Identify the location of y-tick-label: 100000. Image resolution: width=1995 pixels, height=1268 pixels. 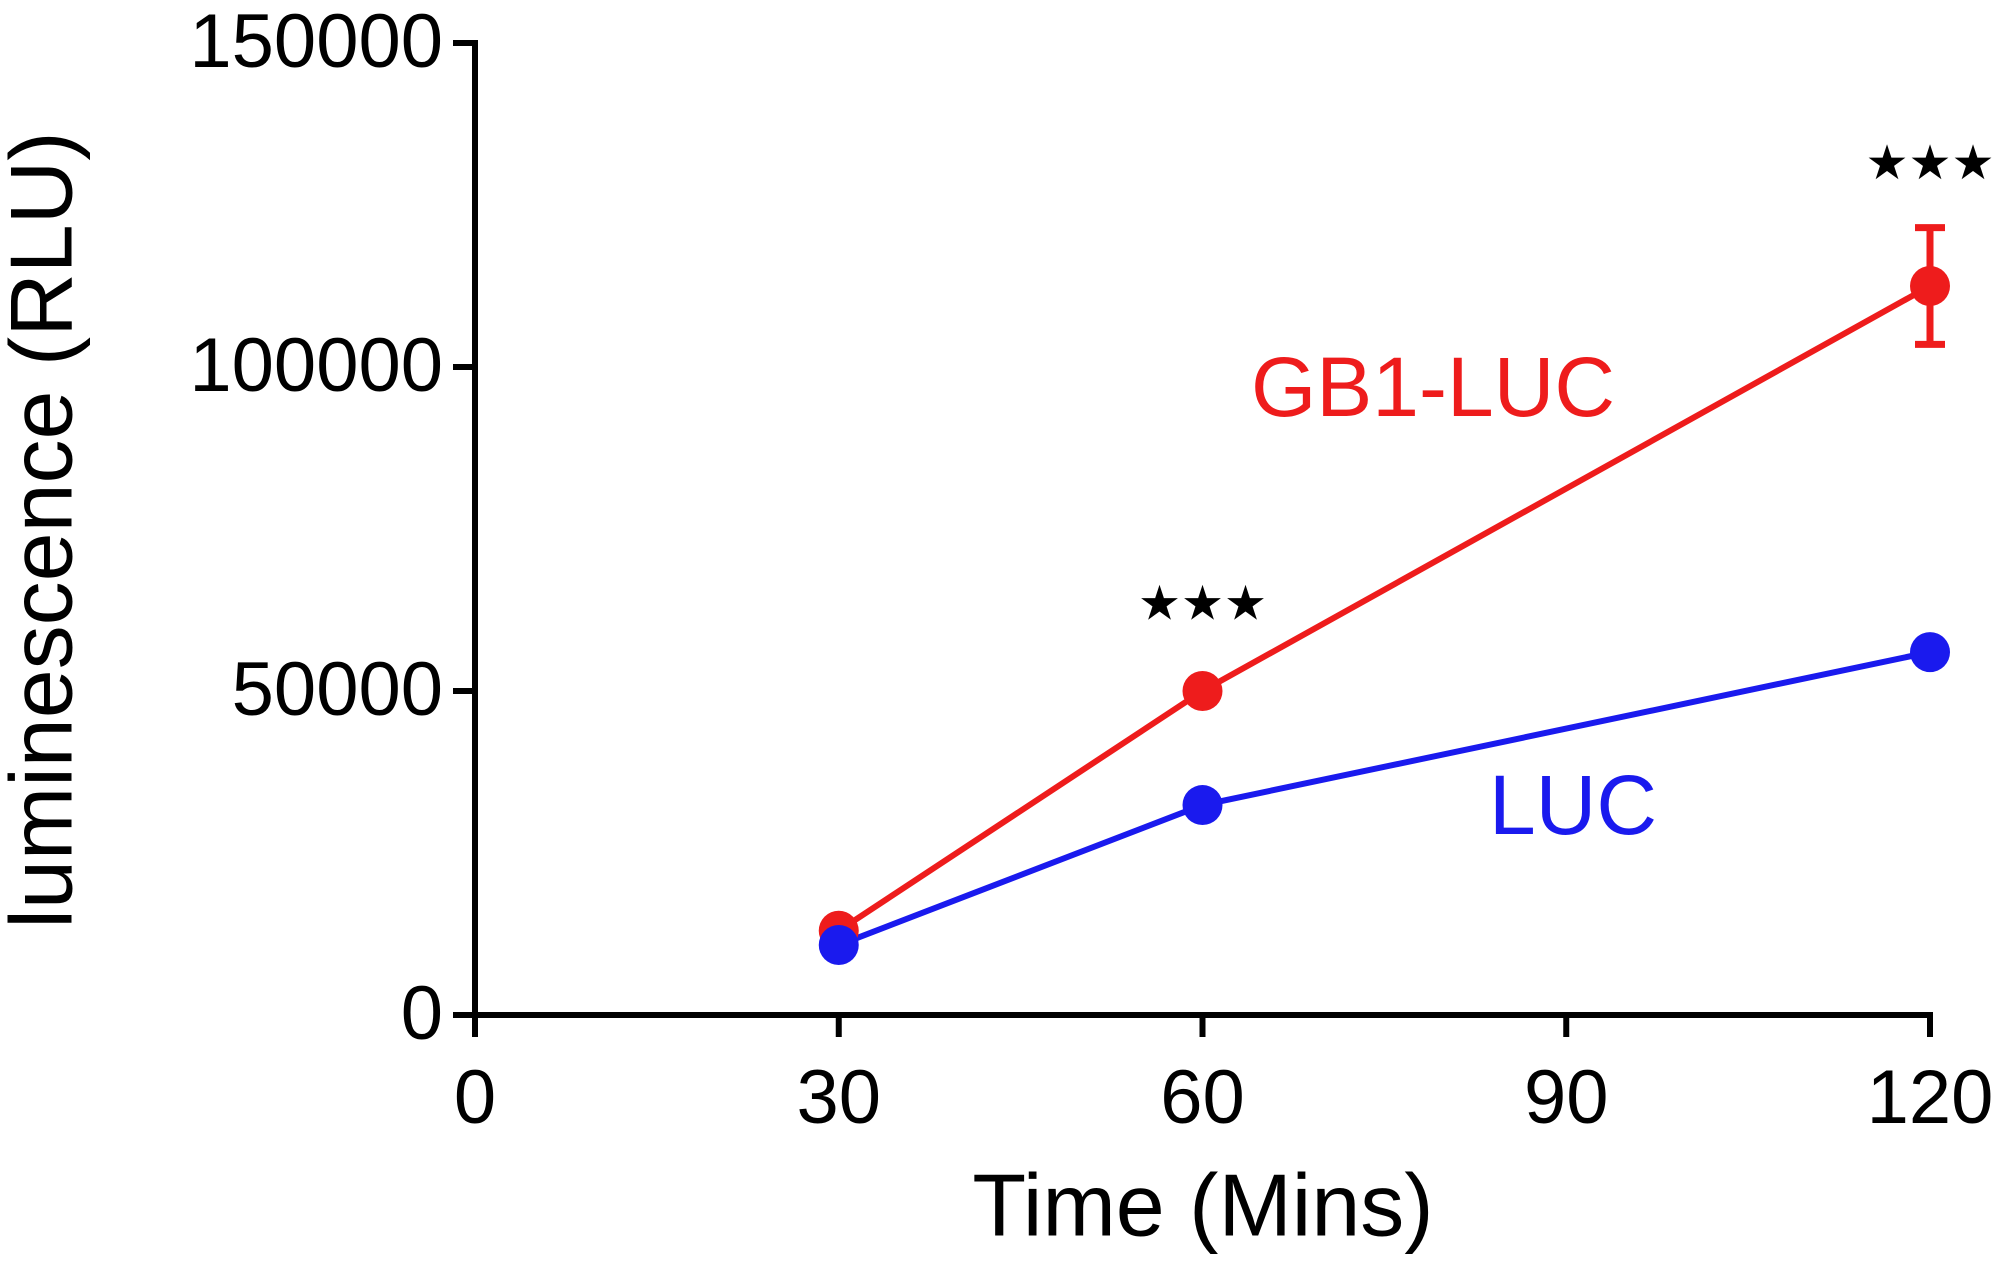
(316, 365).